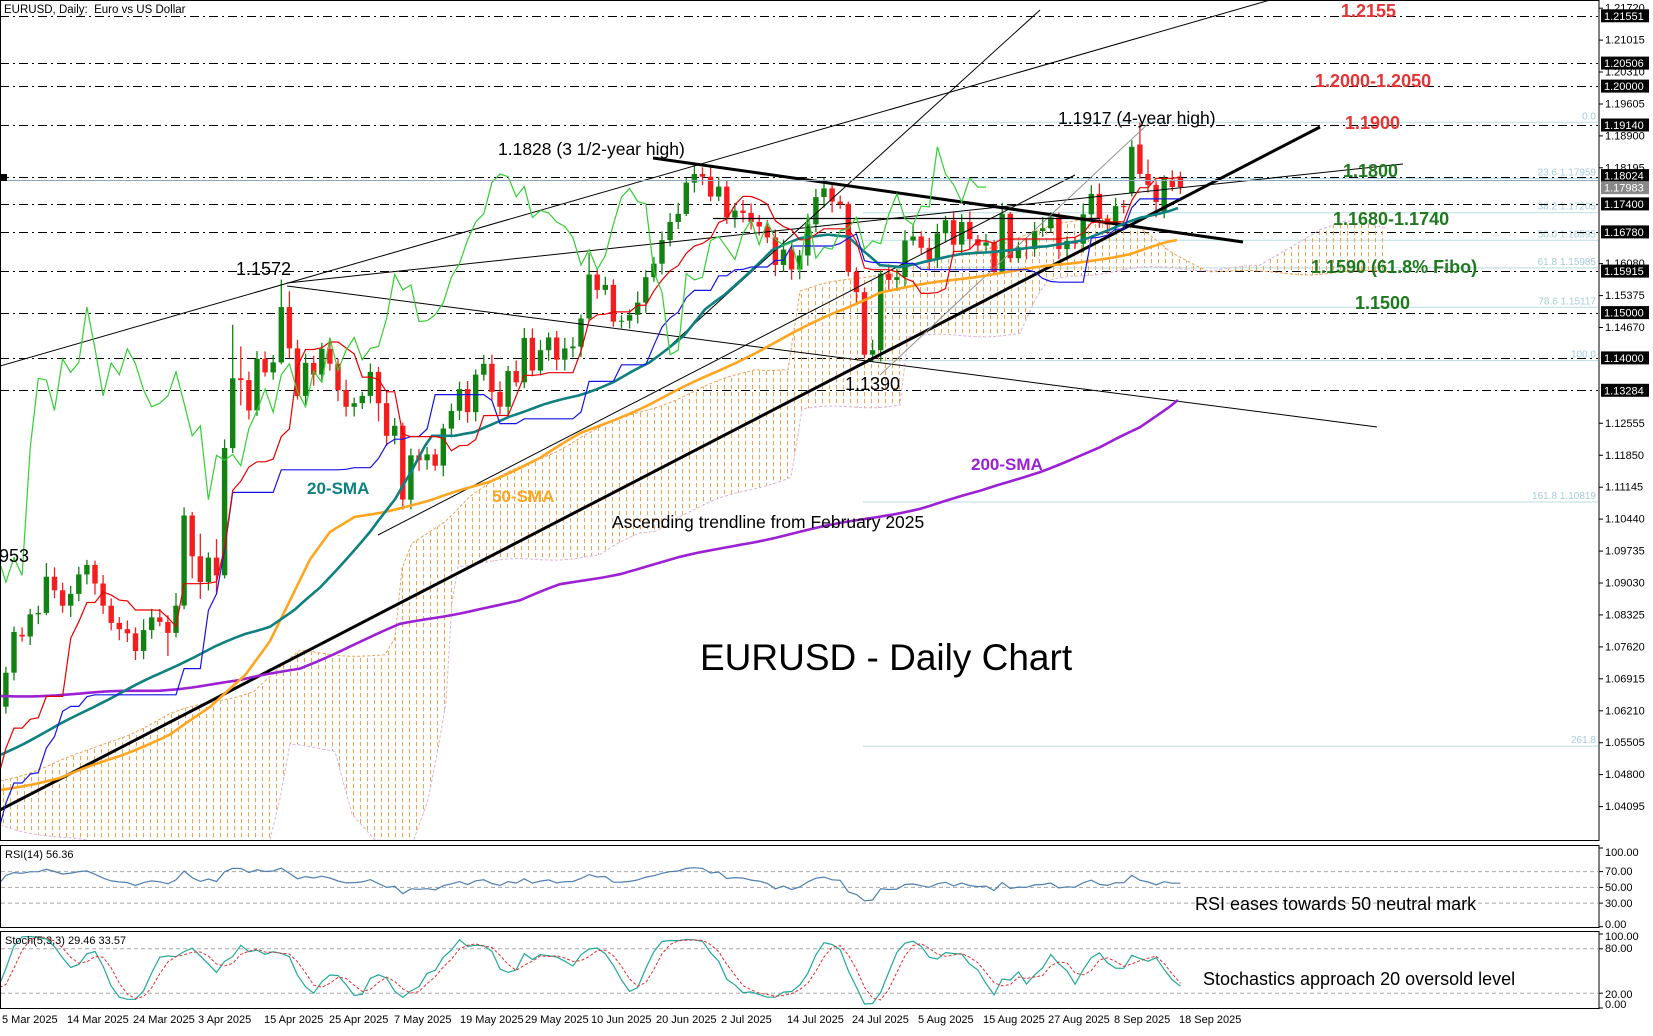  What do you see at coordinates (1373, 81) in the screenshot?
I see `svg-text: 1.2000-1.2050` at bounding box center [1373, 81].